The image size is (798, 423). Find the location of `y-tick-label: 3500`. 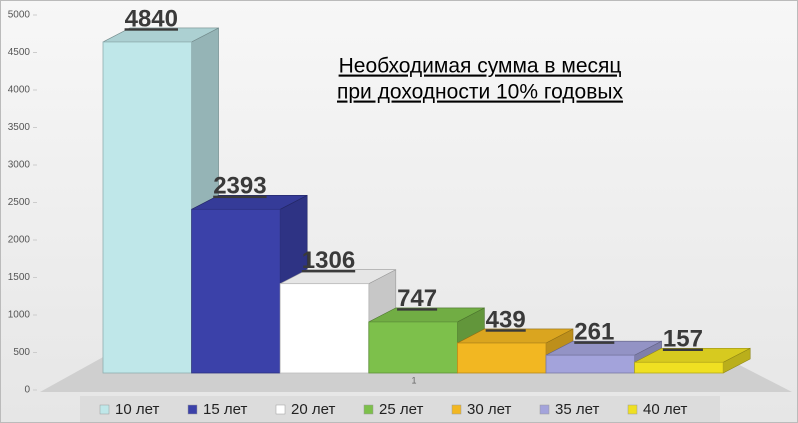

y-tick-label: 3500 is located at coordinates (19, 127).